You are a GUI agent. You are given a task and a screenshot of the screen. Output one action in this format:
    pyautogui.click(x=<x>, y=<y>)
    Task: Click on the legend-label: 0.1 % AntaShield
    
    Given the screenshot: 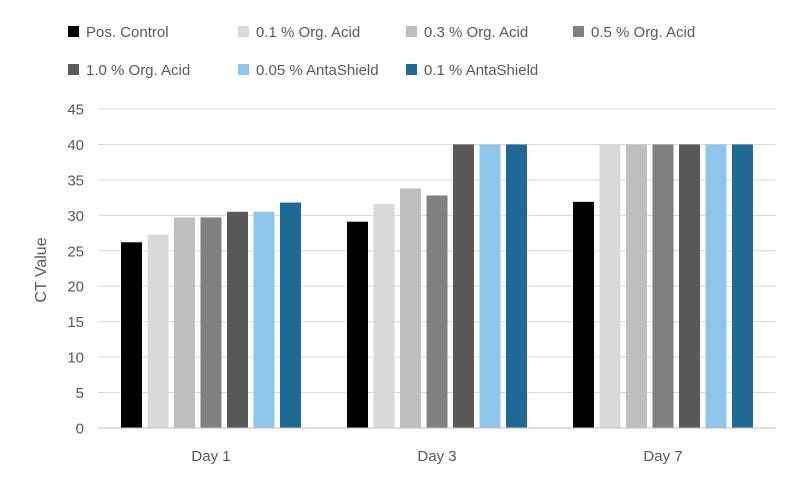 What is the action you would take?
    pyautogui.click(x=481, y=70)
    